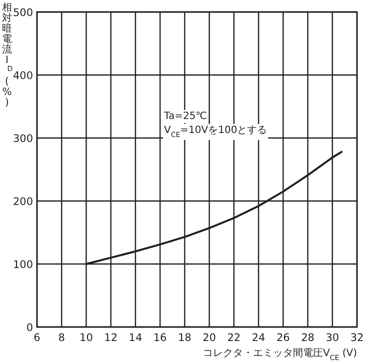 The width and height of the screenshot is (365, 364). What do you see at coordinates (22, 265) in the screenshot?
I see `y-tick-label: 100` at bounding box center [22, 265].